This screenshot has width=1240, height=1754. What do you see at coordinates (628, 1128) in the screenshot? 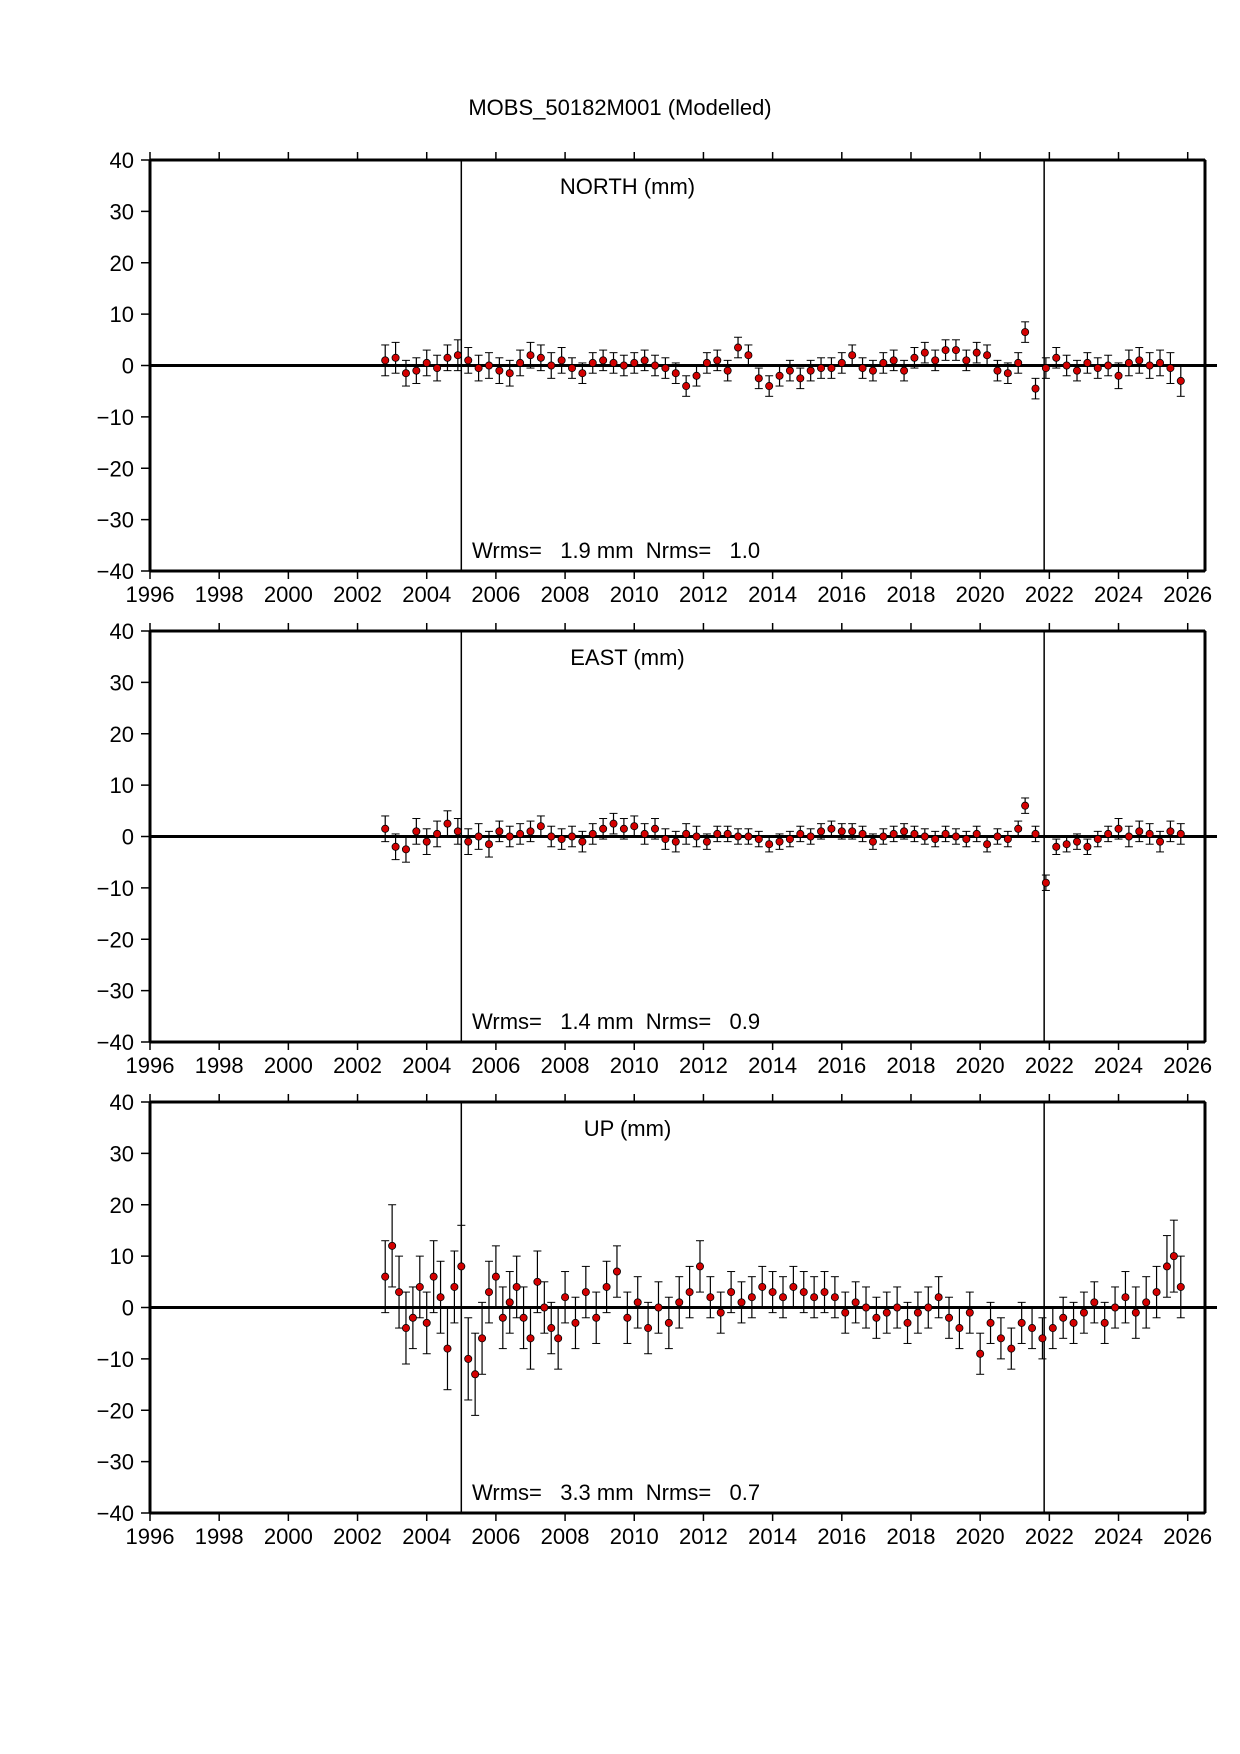
I see `up-panel-title: UP (mm)` at bounding box center [628, 1128].